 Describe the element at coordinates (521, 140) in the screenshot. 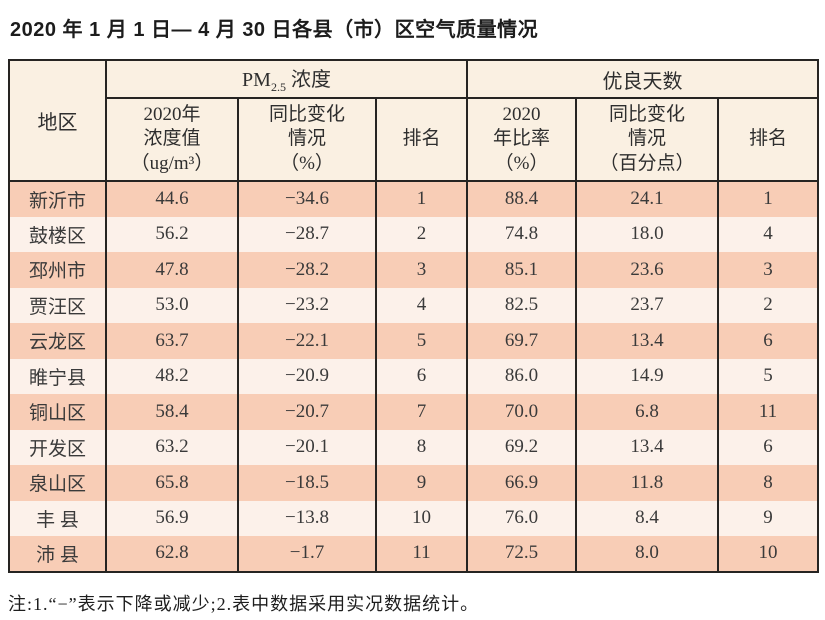

I see `good-rate-header: 2020 年比率 （%）` at that location.